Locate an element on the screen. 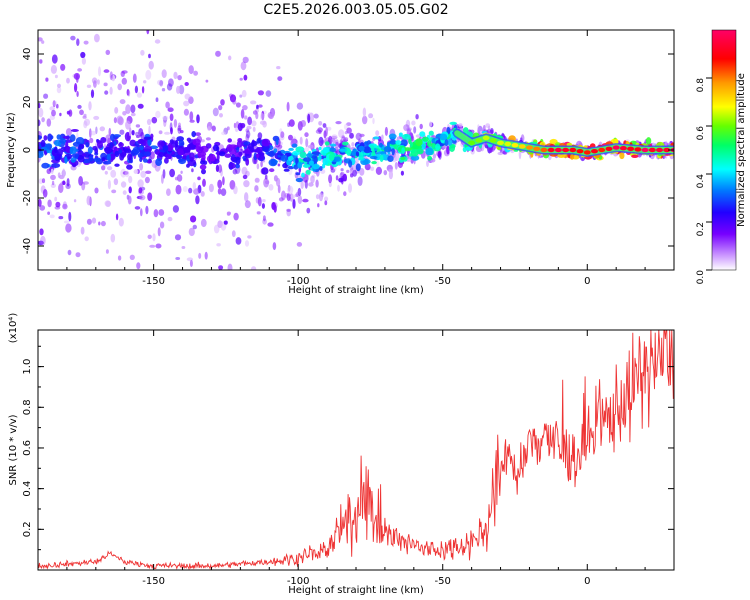  snr-x-tick-label: 0 is located at coordinates (587, 581).